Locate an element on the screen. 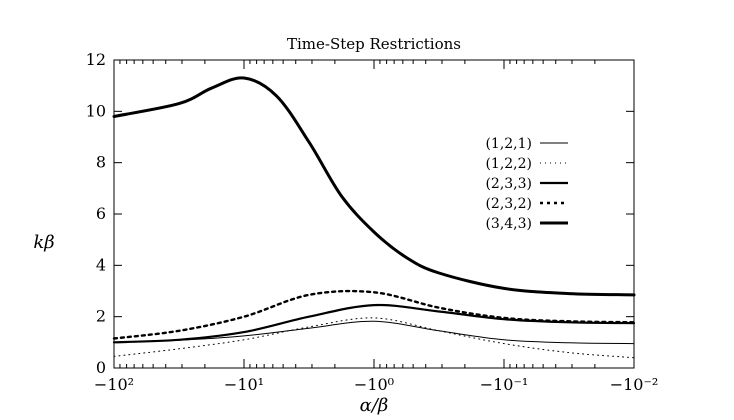 The image size is (734, 420). x-tick-label: −10¹ is located at coordinates (244, 384).